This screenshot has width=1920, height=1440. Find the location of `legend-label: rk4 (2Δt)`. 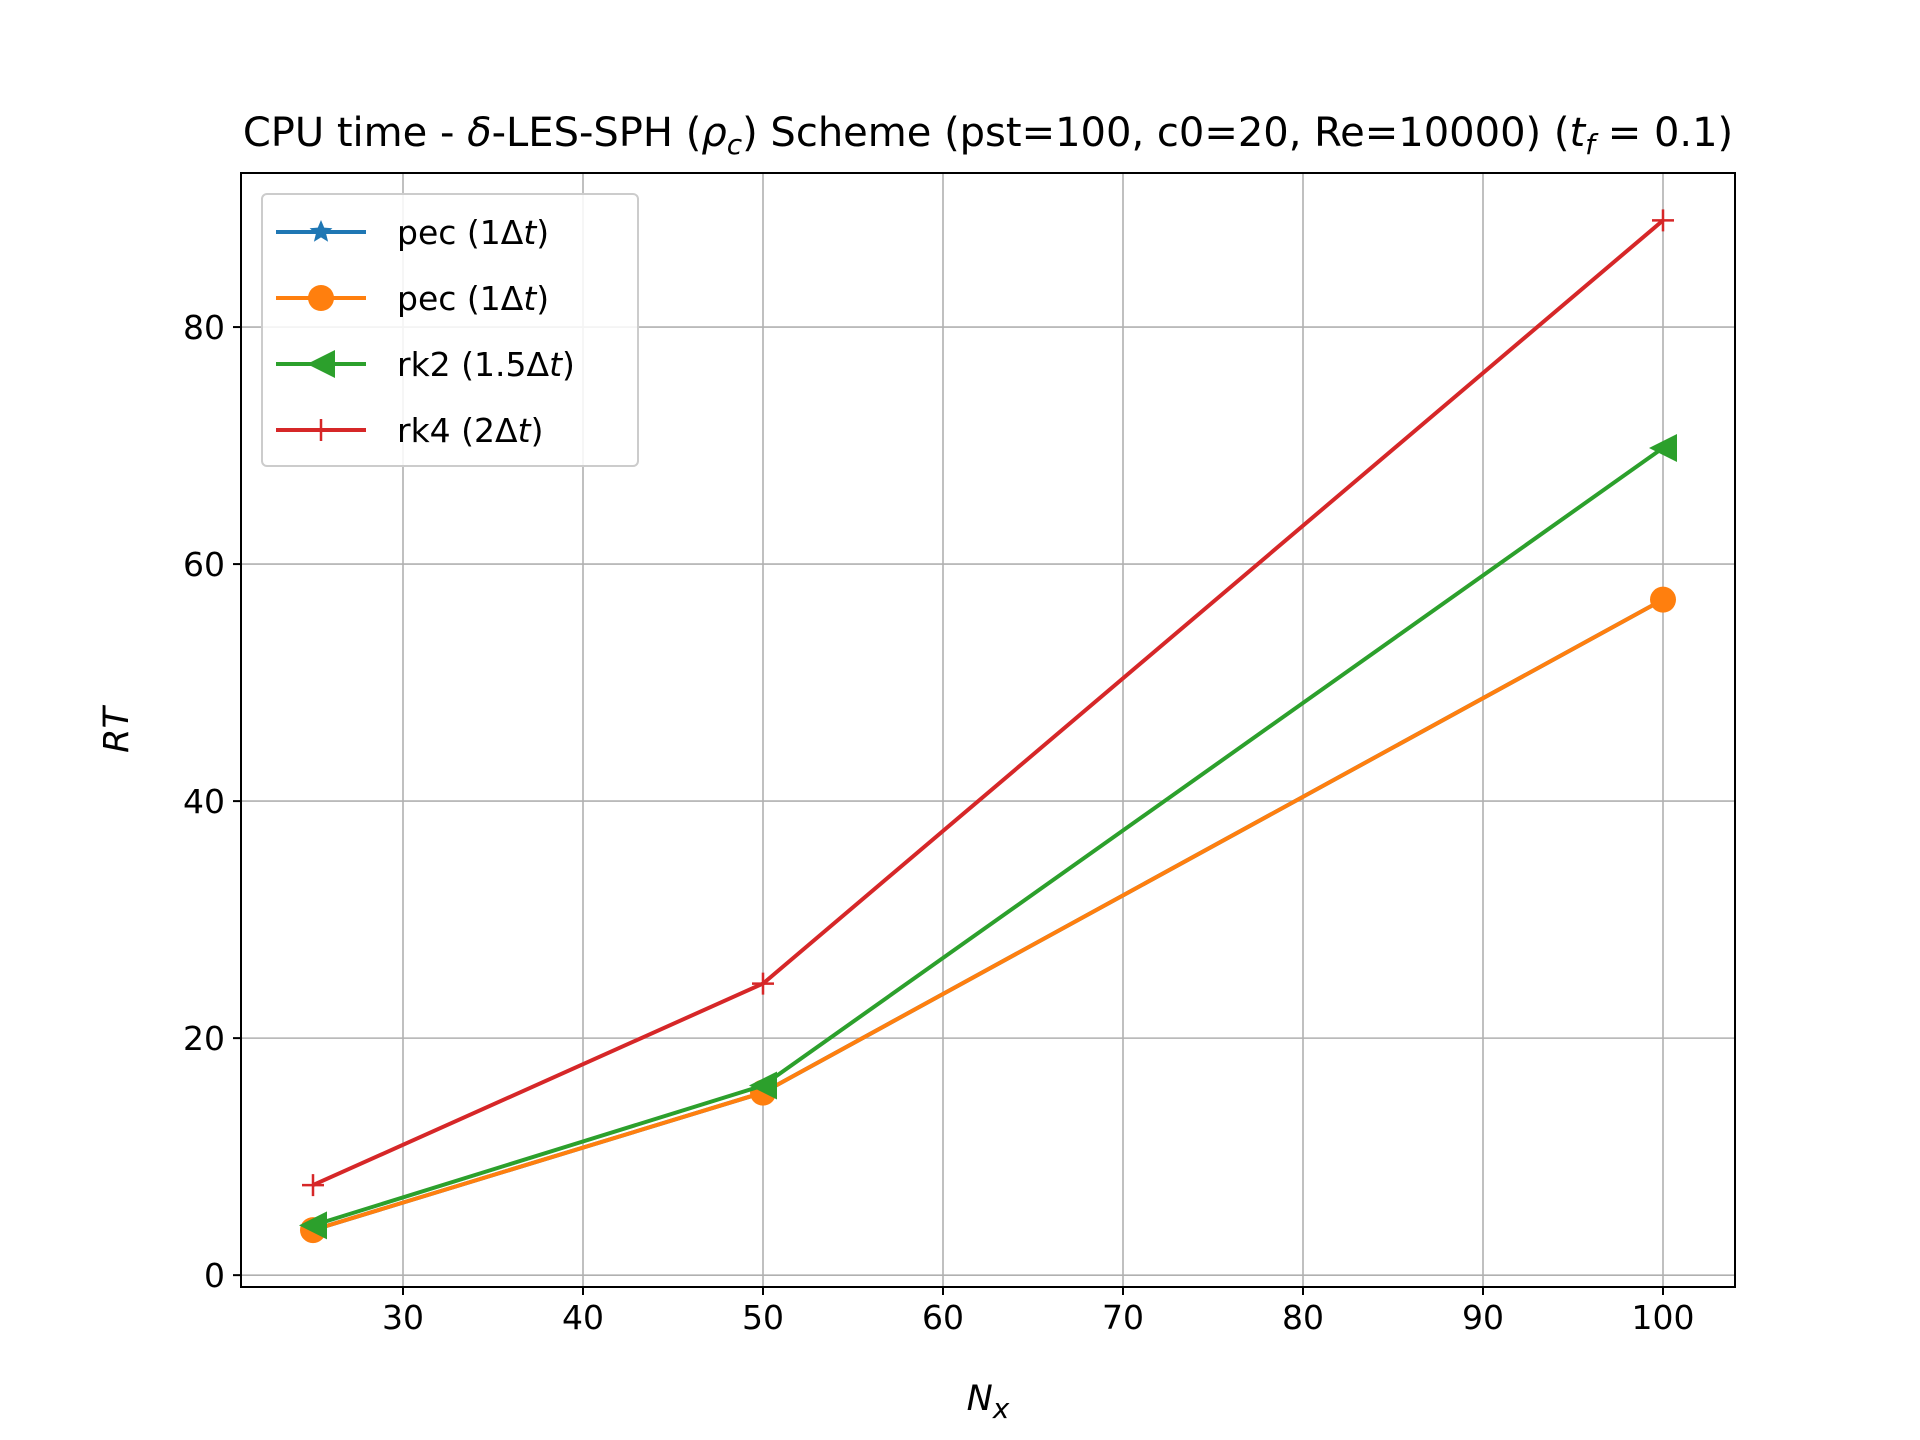

legend-label: rk4 (2Δt) is located at coordinates (470, 430).